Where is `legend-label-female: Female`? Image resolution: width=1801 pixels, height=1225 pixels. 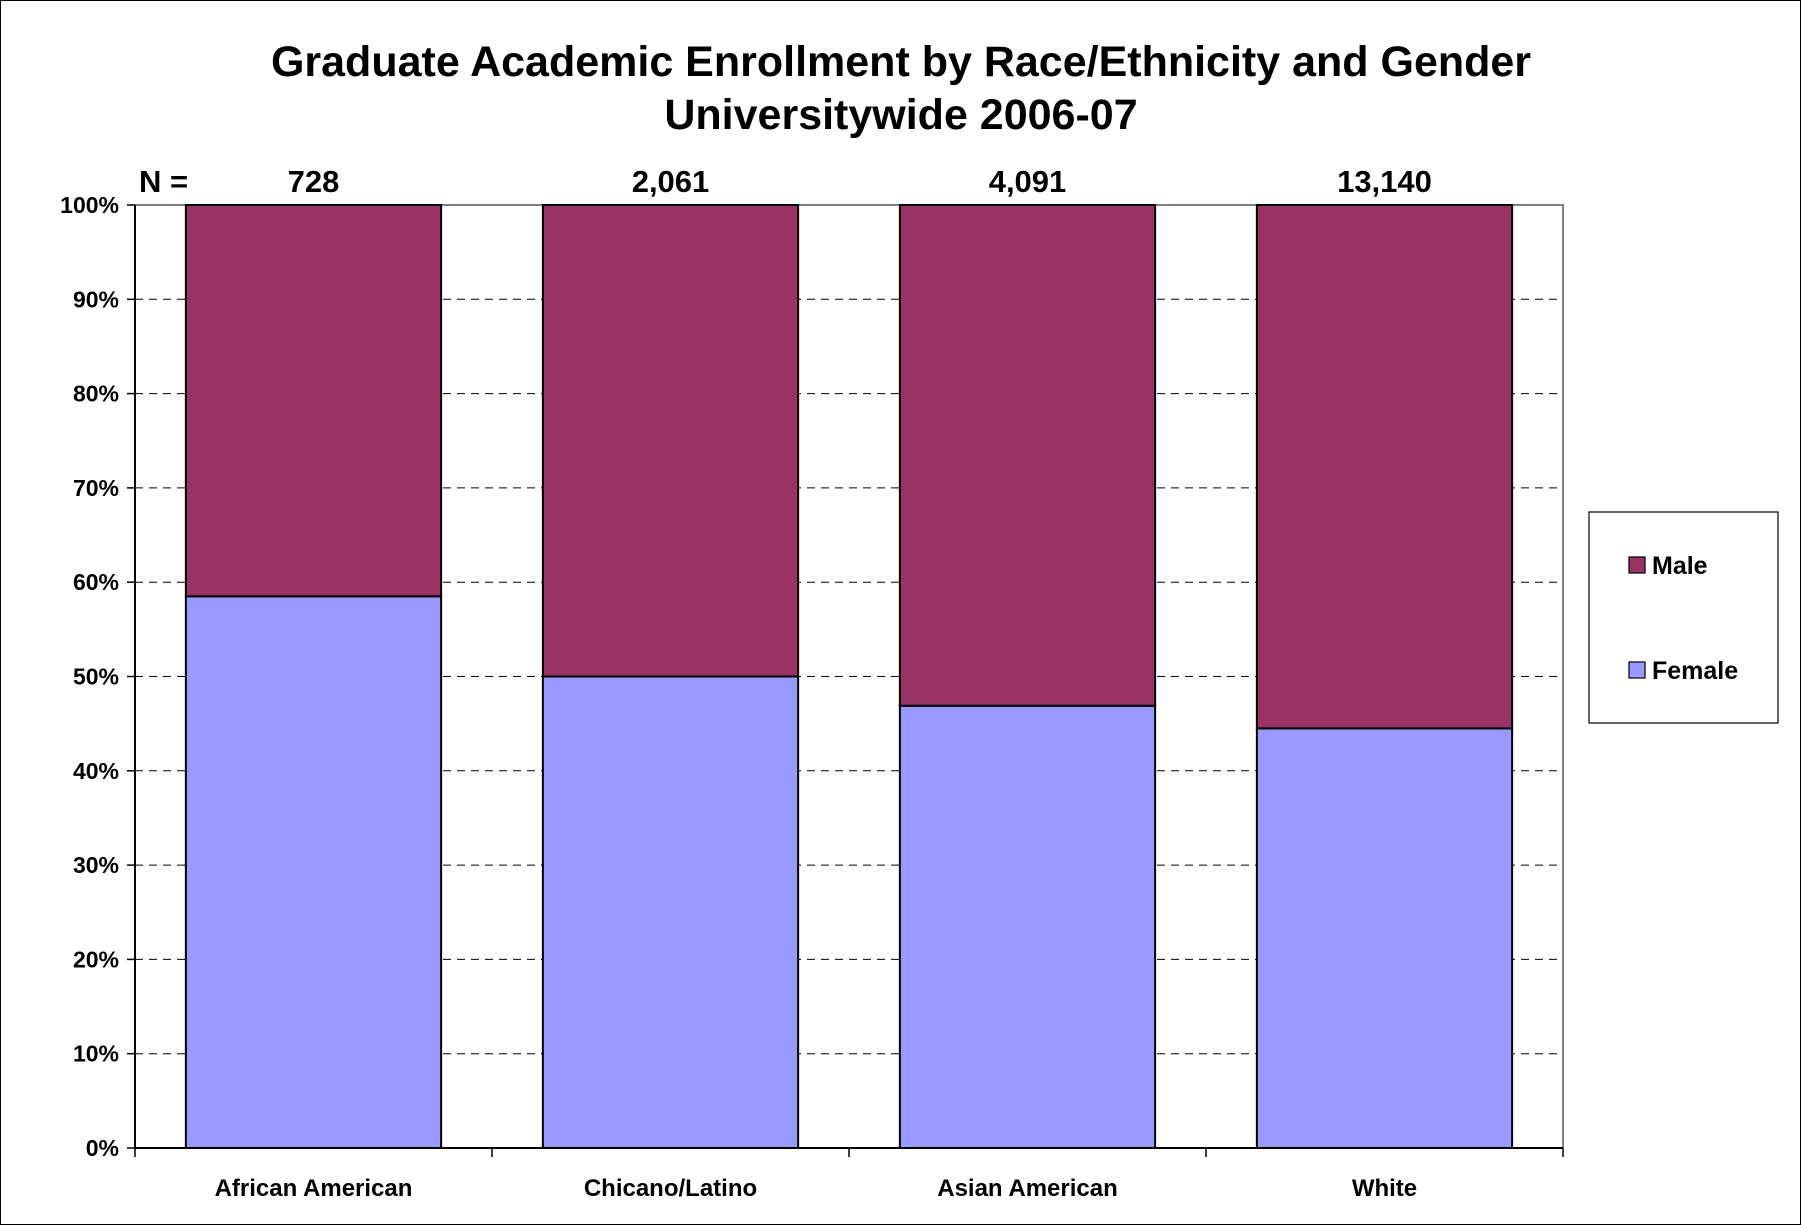 legend-label-female: Female is located at coordinates (1695, 671).